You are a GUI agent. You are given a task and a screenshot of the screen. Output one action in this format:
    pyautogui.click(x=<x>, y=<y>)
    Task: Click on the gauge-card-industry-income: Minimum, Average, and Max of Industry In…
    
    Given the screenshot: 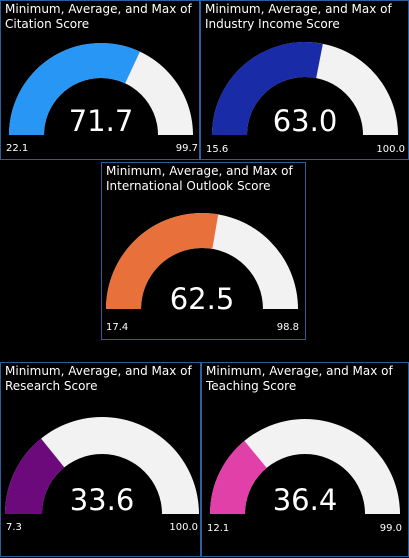 What is the action you would take?
    pyautogui.click(x=304, y=80)
    